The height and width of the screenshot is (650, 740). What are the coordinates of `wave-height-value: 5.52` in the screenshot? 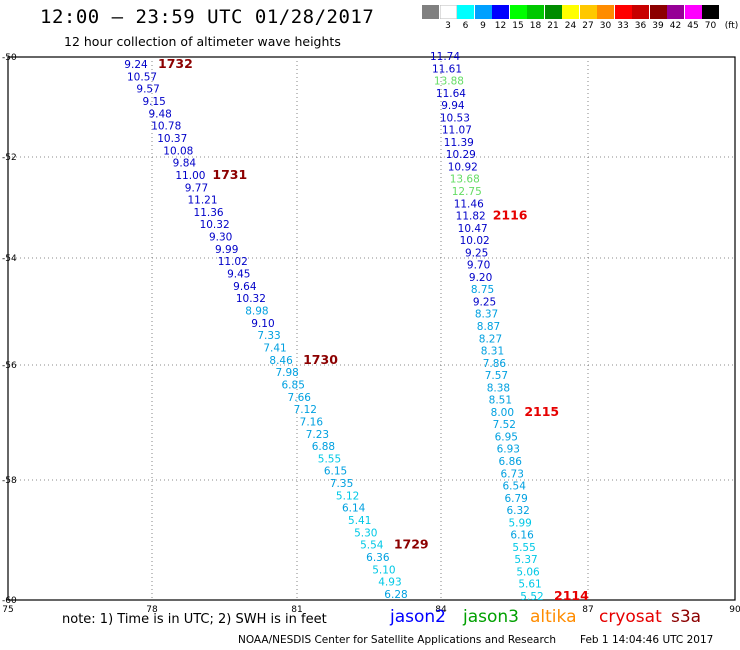 It's located at (531, 597).